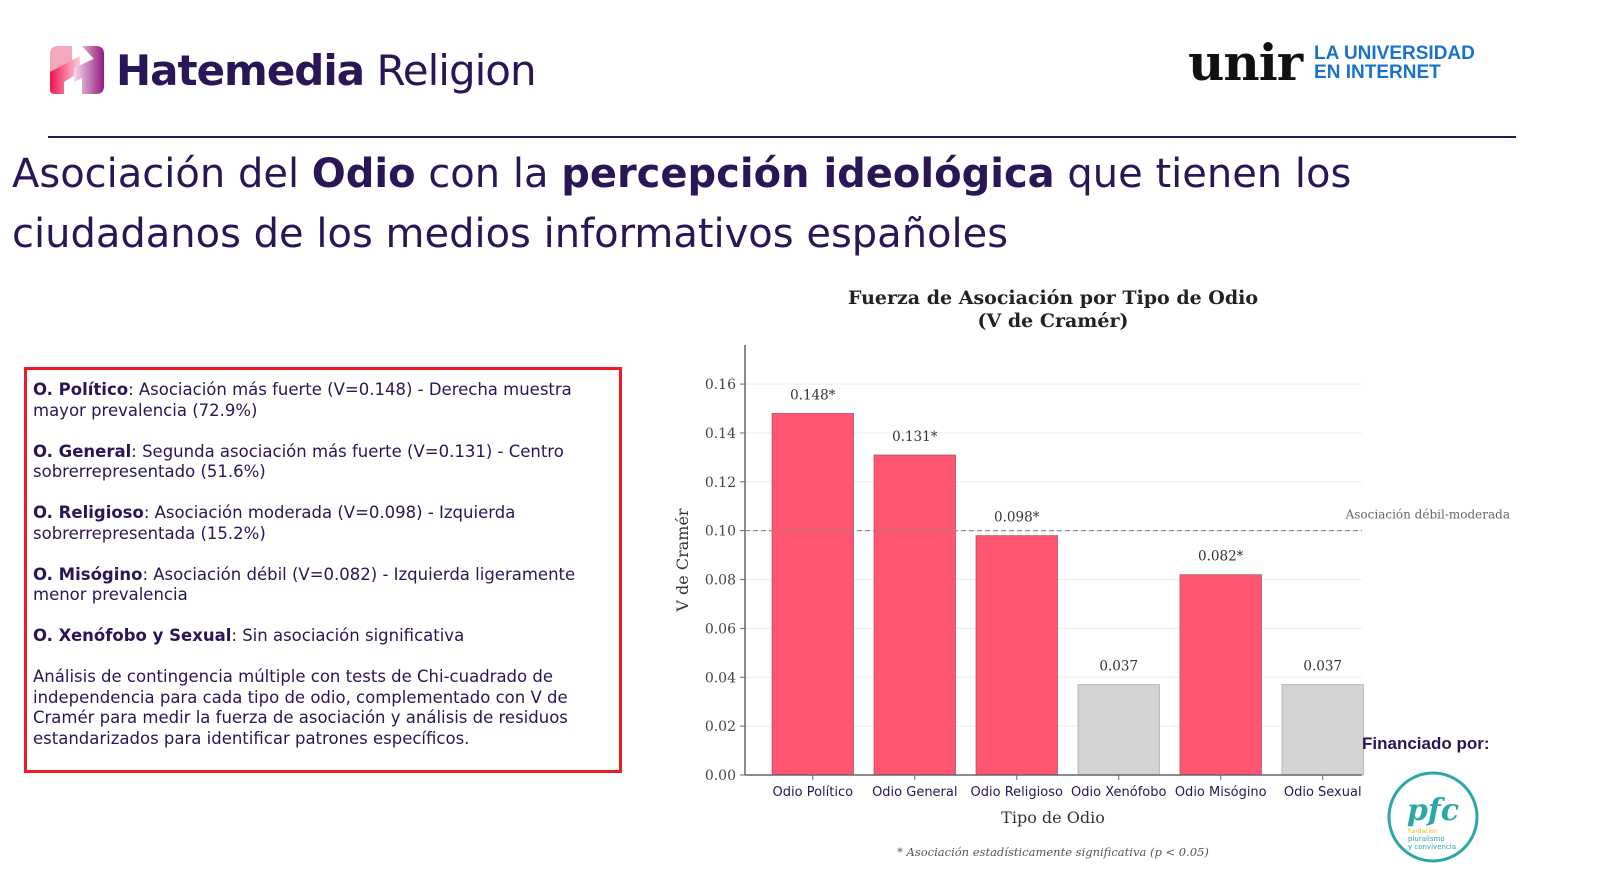 Image resolution: width=1604 pixels, height=896 pixels. What do you see at coordinates (1118, 730) in the screenshot?
I see `bar-odio-xenófobo` at bounding box center [1118, 730].